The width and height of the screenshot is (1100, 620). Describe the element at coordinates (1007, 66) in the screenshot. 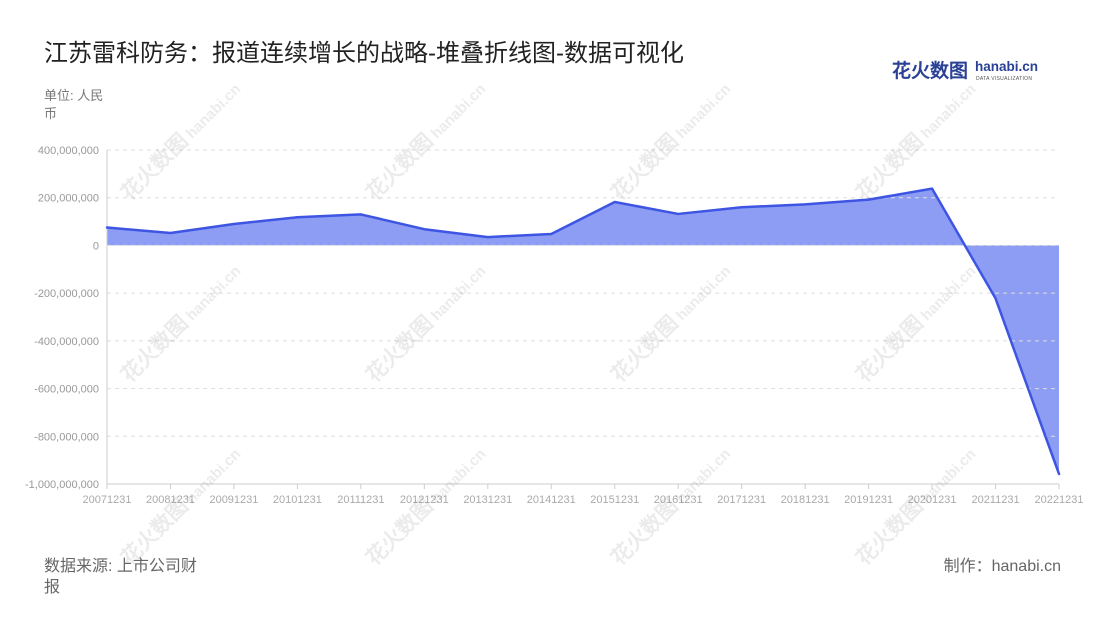

I see `logo-en-text: hanabi.cn` at that location.